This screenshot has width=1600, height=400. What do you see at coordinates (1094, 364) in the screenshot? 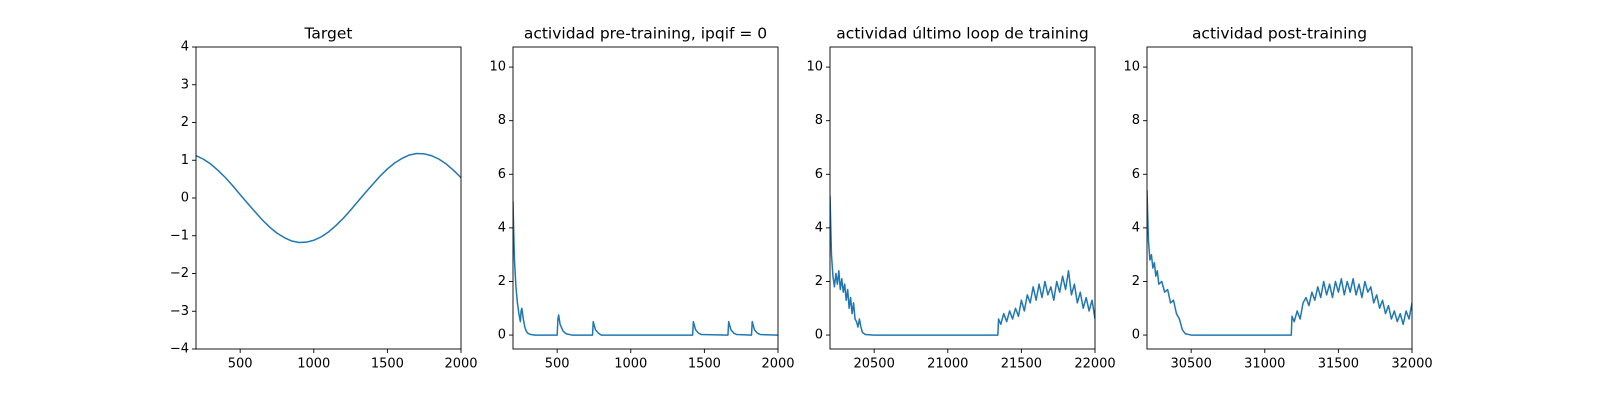
I see `x-tick-label: 22000` at bounding box center [1094, 364].